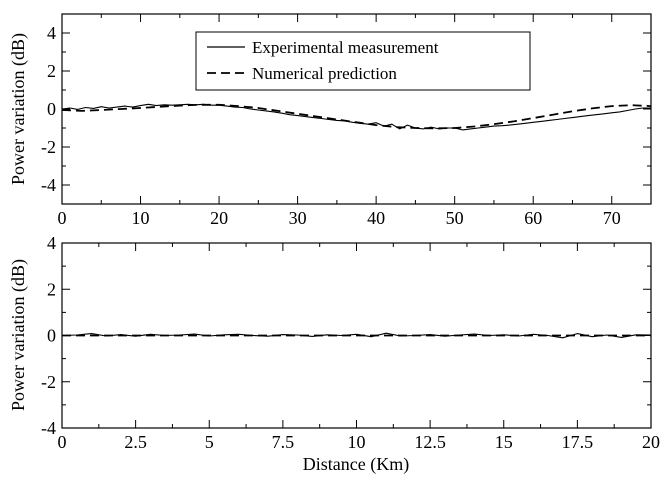  Describe the element at coordinates (612, 218) in the screenshot. I see `top-x-tick-label: 70` at that location.